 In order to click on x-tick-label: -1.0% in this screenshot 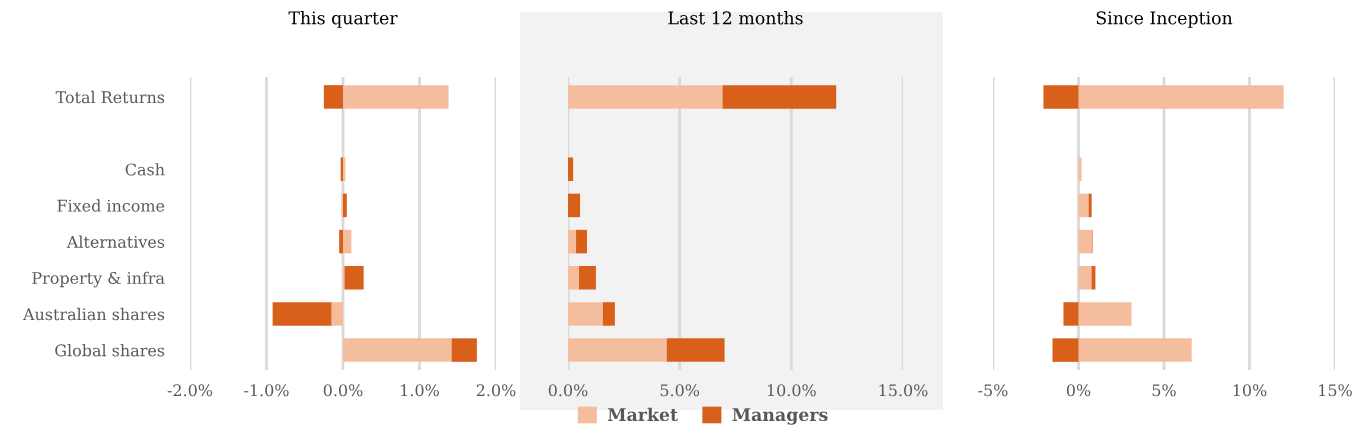, I will do `click(266, 390)`.